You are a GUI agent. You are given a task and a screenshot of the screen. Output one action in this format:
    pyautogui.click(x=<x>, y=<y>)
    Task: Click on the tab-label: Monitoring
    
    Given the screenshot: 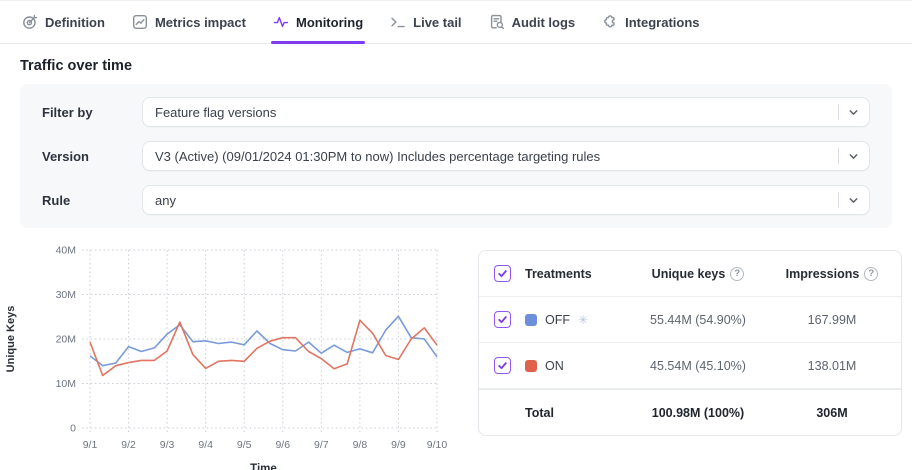 What is the action you would take?
    pyautogui.click(x=329, y=22)
    